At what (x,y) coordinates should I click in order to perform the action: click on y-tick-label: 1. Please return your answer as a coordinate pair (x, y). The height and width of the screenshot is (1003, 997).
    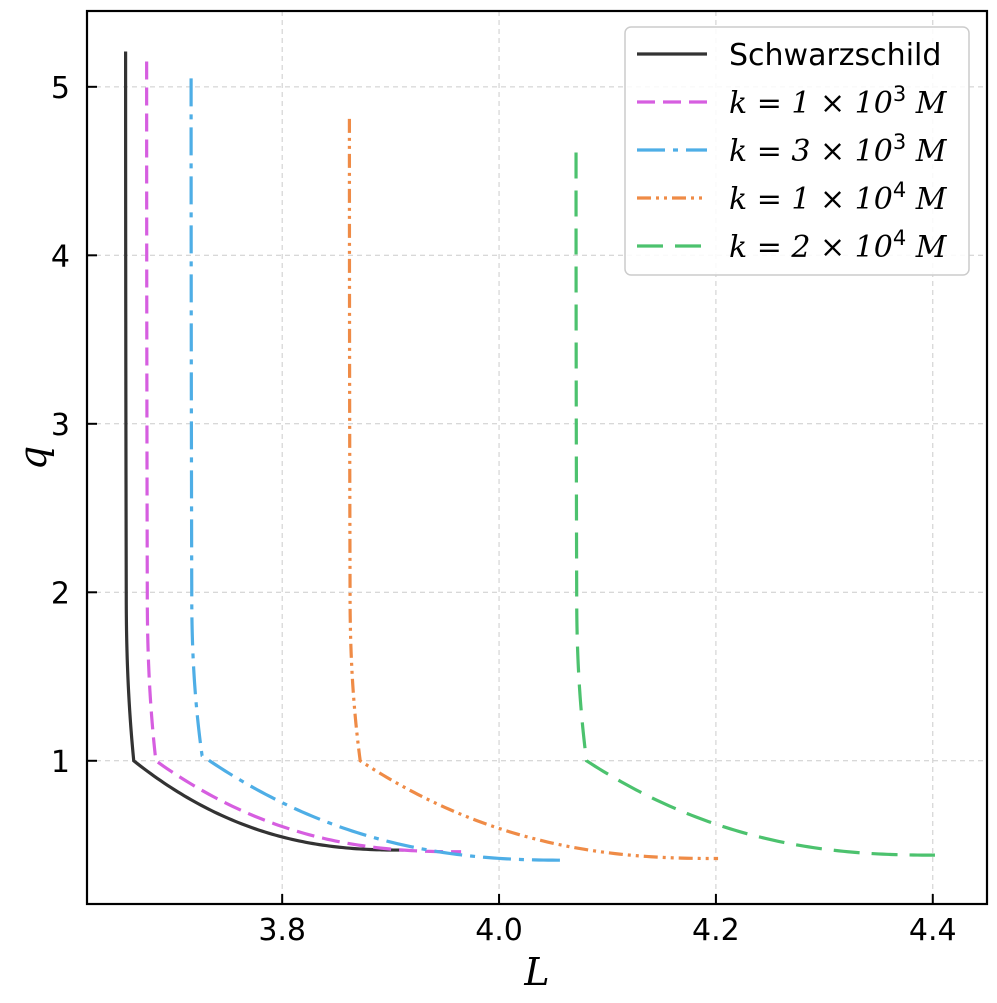
    Looking at the image, I should click on (60, 762).